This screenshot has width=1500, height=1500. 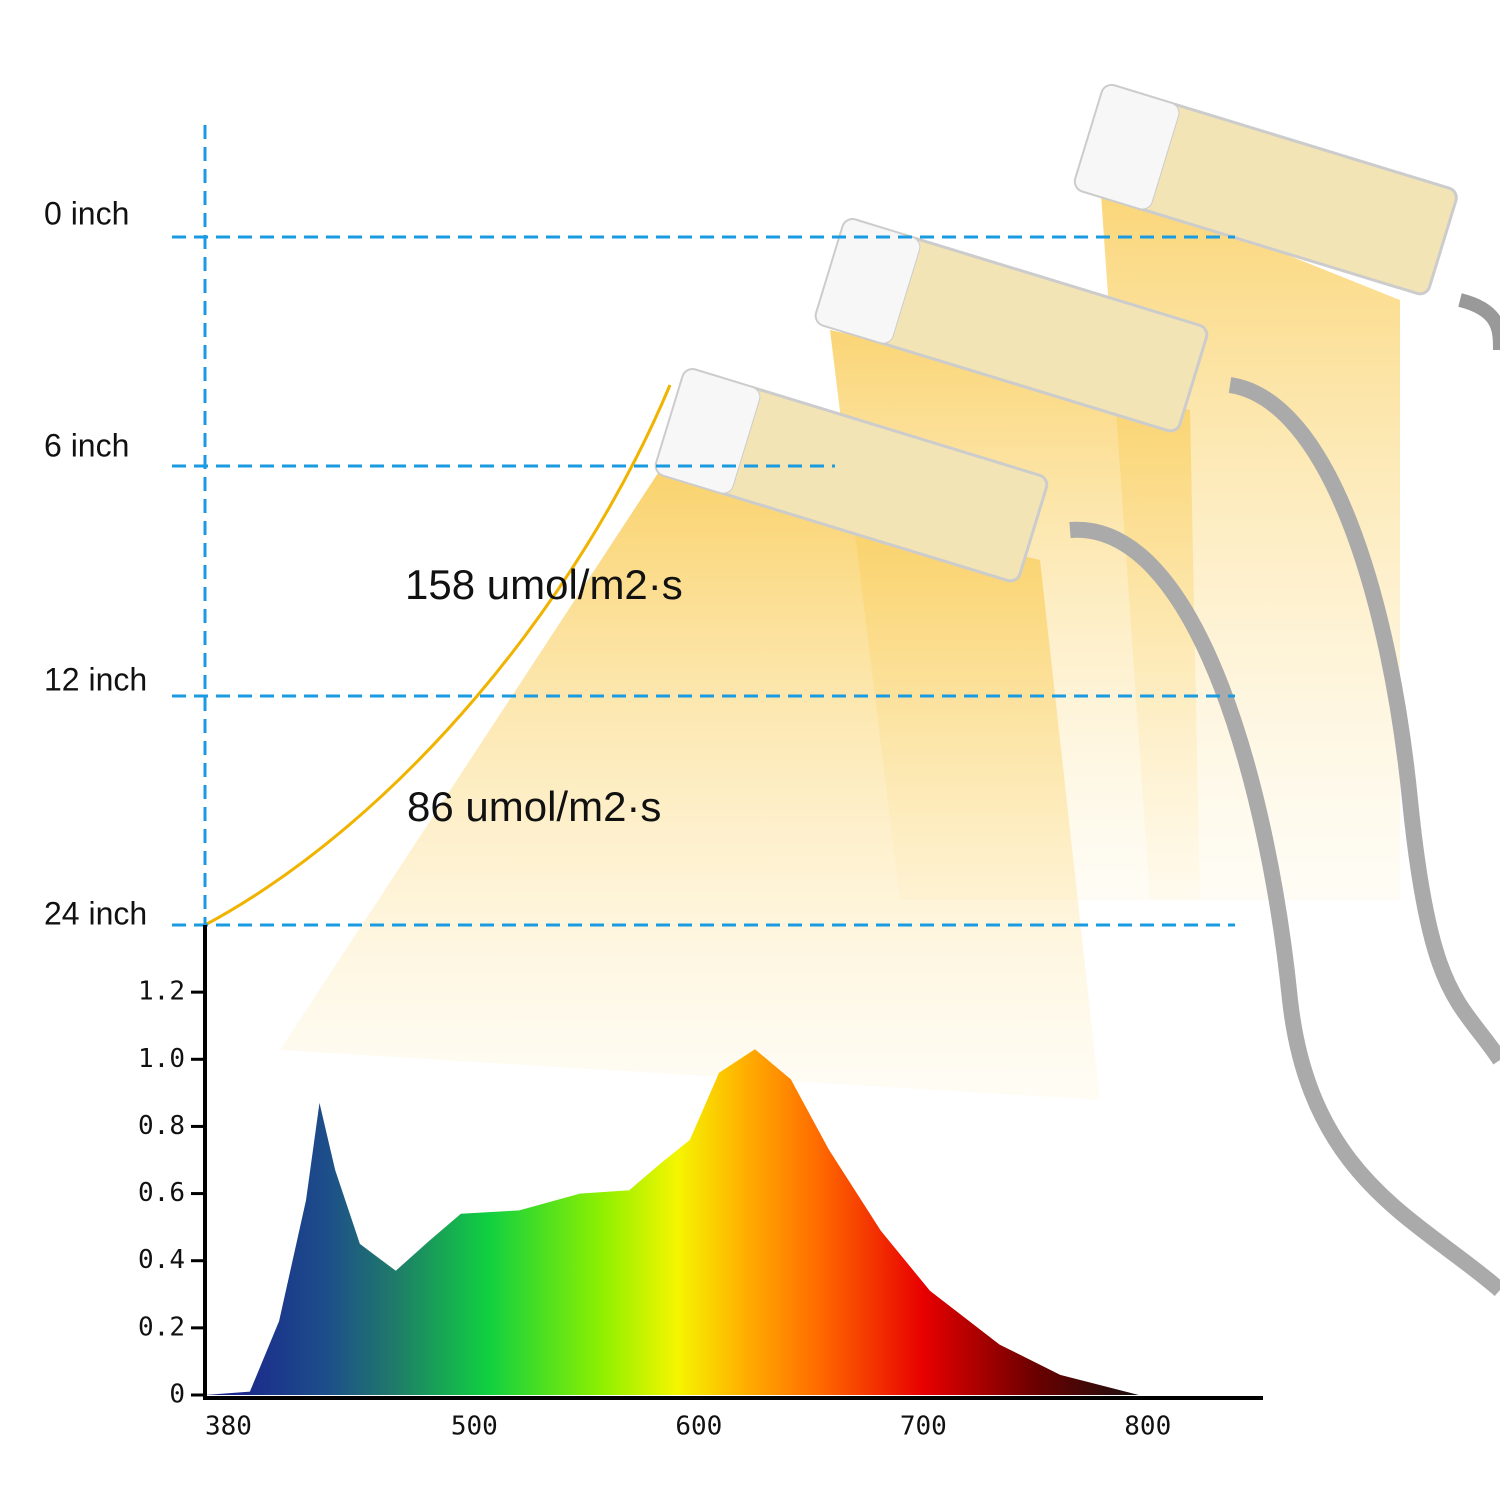 What do you see at coordinates (474, 1427) in the screenshot?
I see `x-tick-label: 500` at bounding box center [474, 1427].